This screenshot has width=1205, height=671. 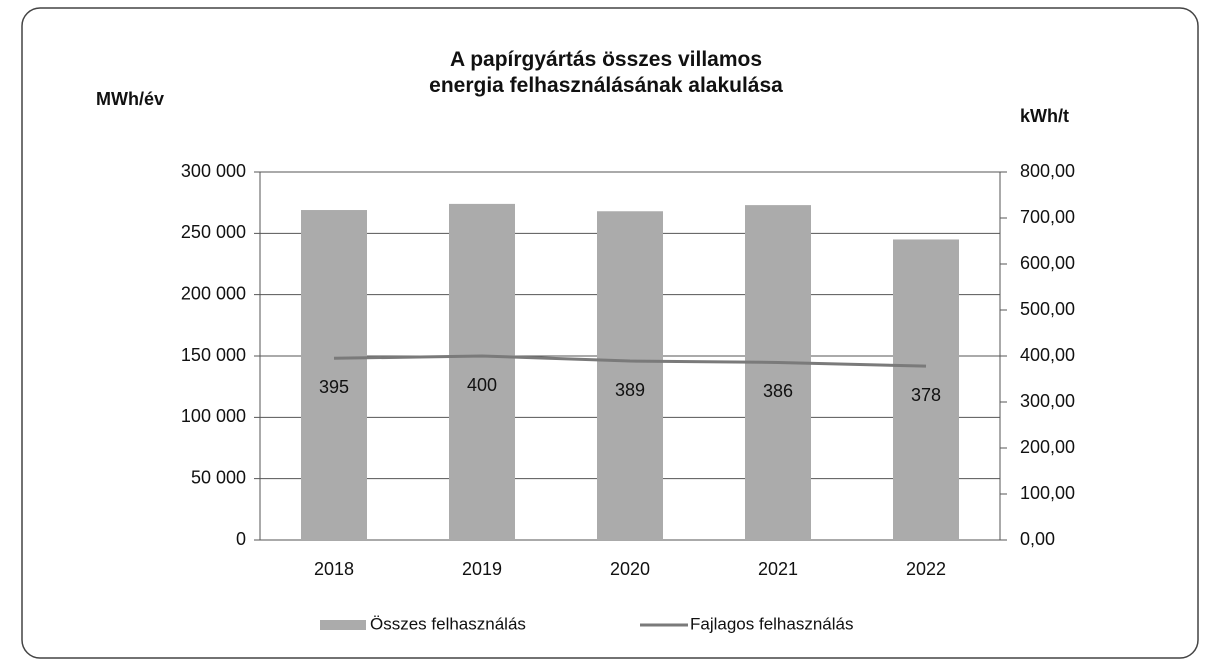 I want to click on x-tick-label: 2019, so click(x=482, y=569).